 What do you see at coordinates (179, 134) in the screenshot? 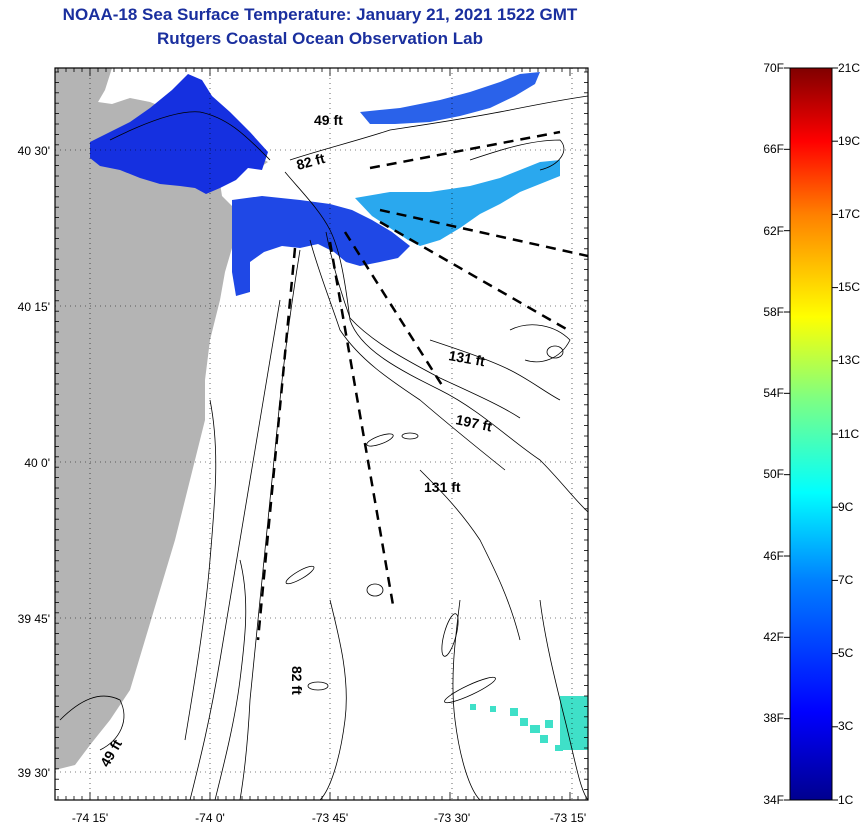
I see `sst-raritan-bay` at bounding box center [179, 134].